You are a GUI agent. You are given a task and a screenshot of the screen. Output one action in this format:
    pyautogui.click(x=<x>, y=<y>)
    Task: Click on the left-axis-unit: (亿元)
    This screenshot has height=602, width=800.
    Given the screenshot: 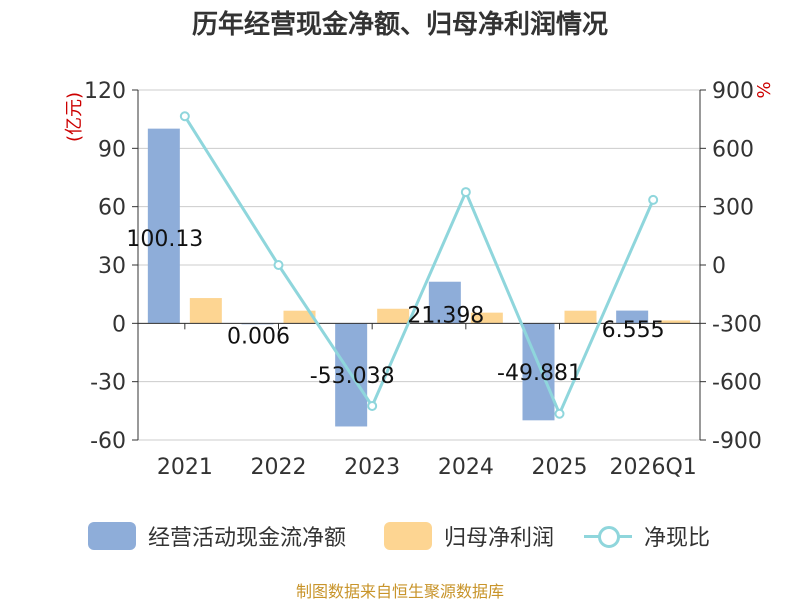 What is the action you would take?
    pyautogui.click(x=74, y=117)
    